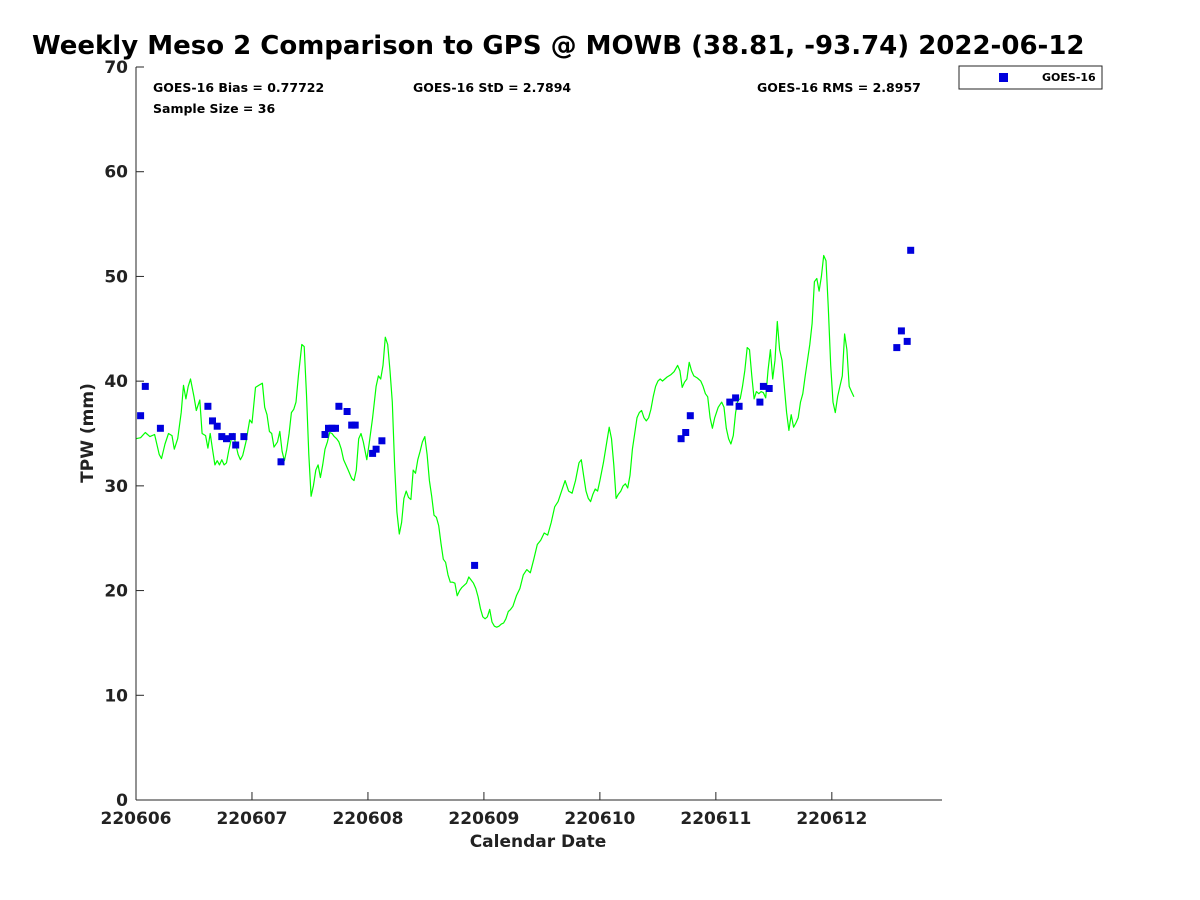 This screenshot has height=900, width=1200. Describe the element at coordinates (715, 819) in the screenshot. I see `x-tick-label: 220611` at that location.